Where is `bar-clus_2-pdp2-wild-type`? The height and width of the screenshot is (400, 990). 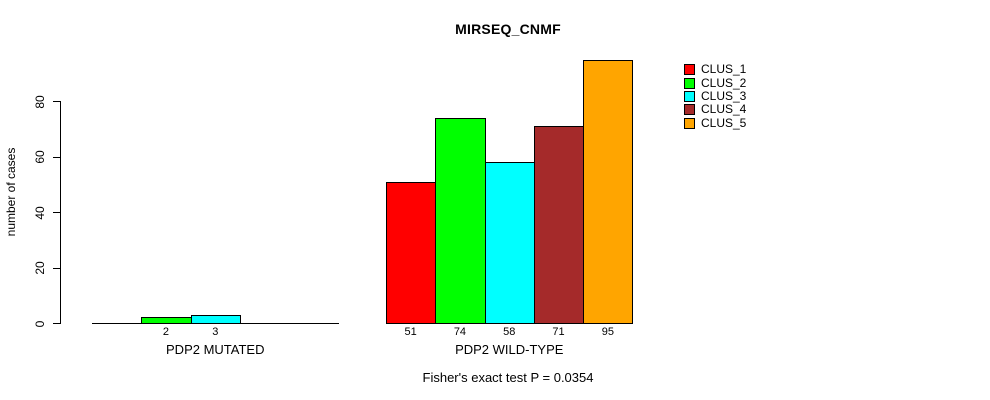 bar-clus_2-pdp2-wild-type is located at coordinates (460, 220).